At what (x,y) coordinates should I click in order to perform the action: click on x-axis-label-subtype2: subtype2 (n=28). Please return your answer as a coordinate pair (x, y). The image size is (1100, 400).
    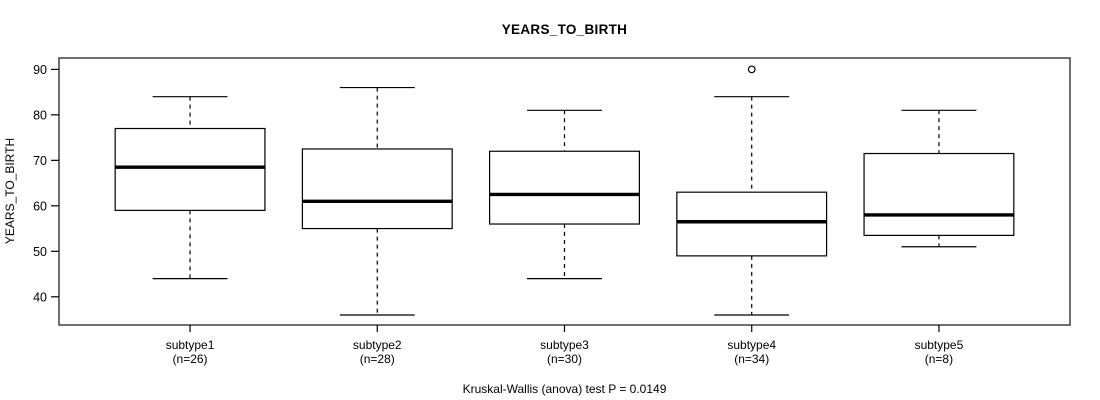
    Looking at the image, I should click on (377, 352).